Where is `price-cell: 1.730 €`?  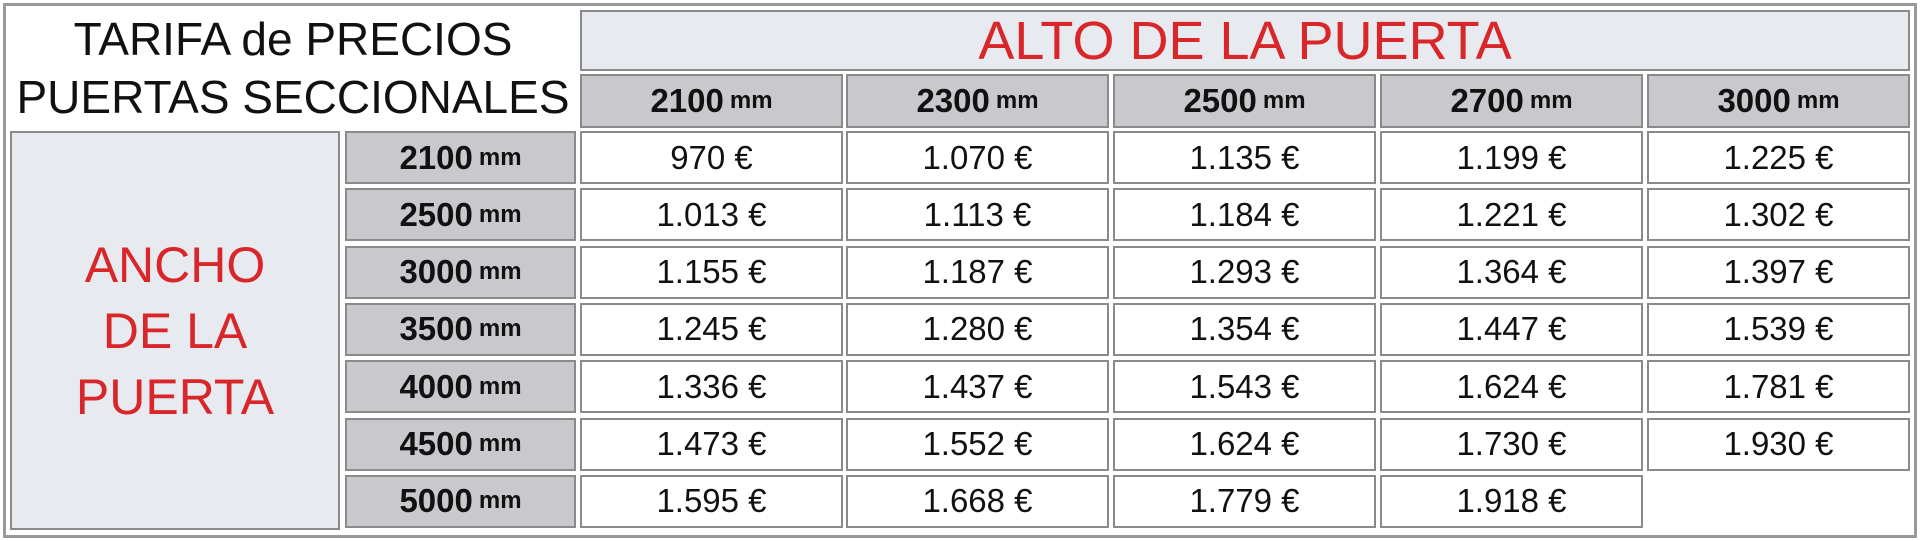 price-cell: 1.730 € is located at coordinates (1511, 444).